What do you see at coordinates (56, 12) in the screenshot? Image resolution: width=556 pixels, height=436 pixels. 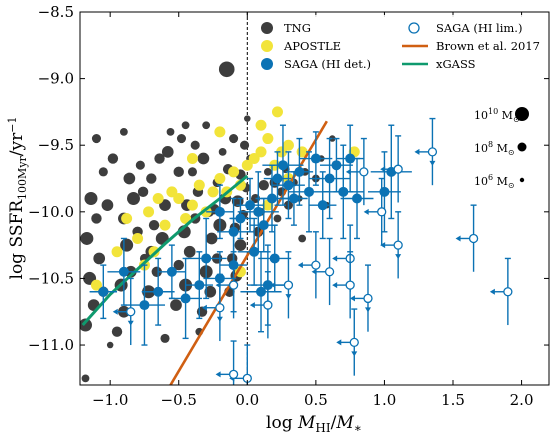 I see `y-tick-label: −8.5` at bounding box center [56, 12].